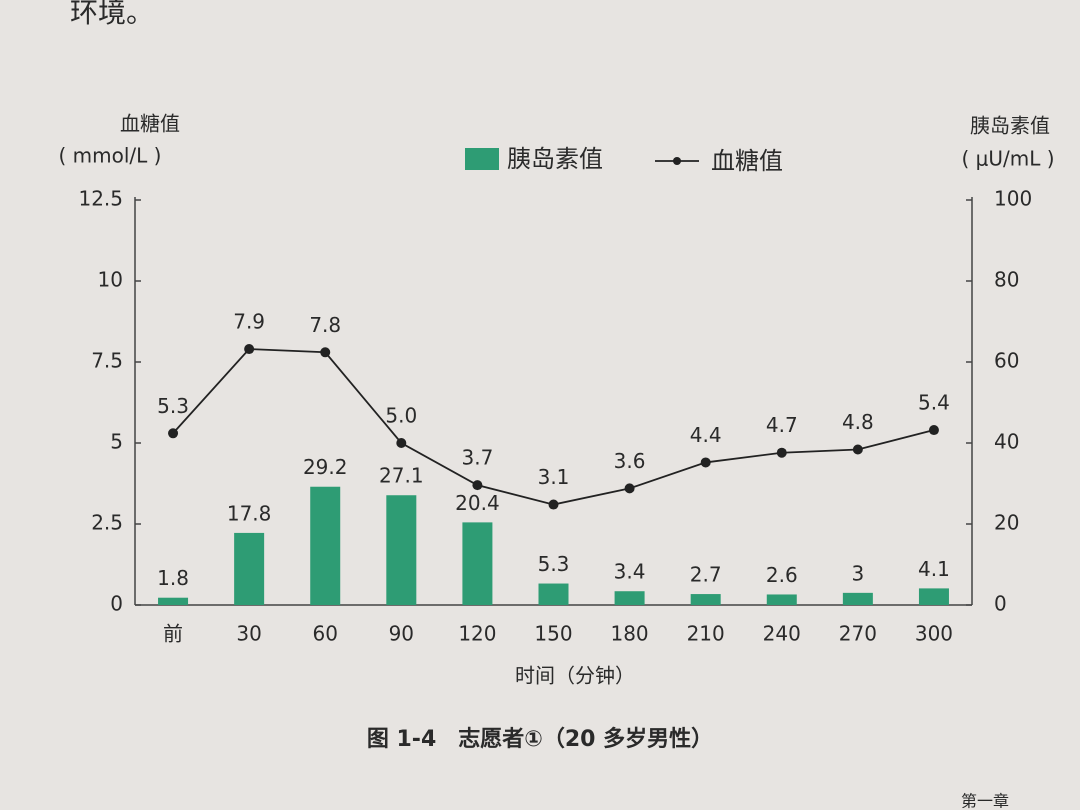 The height and width of the screenshot is (810, 1080). Describe the element at coordinates (706, 634) in the screenshot. I see `x-tick-label: 210` at that location.